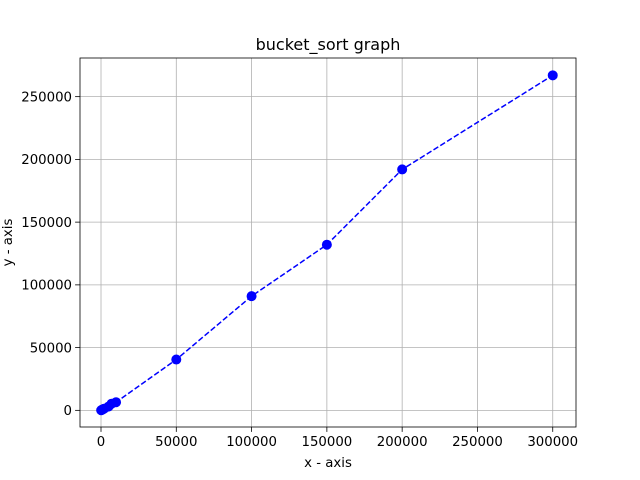 Image resolution: width=640 pixels, height=480 pixels. What do you see at coordinates (402, 442) in the screenshot?
I see `x-tick-label: 200000` at bounding box center [402, 442].